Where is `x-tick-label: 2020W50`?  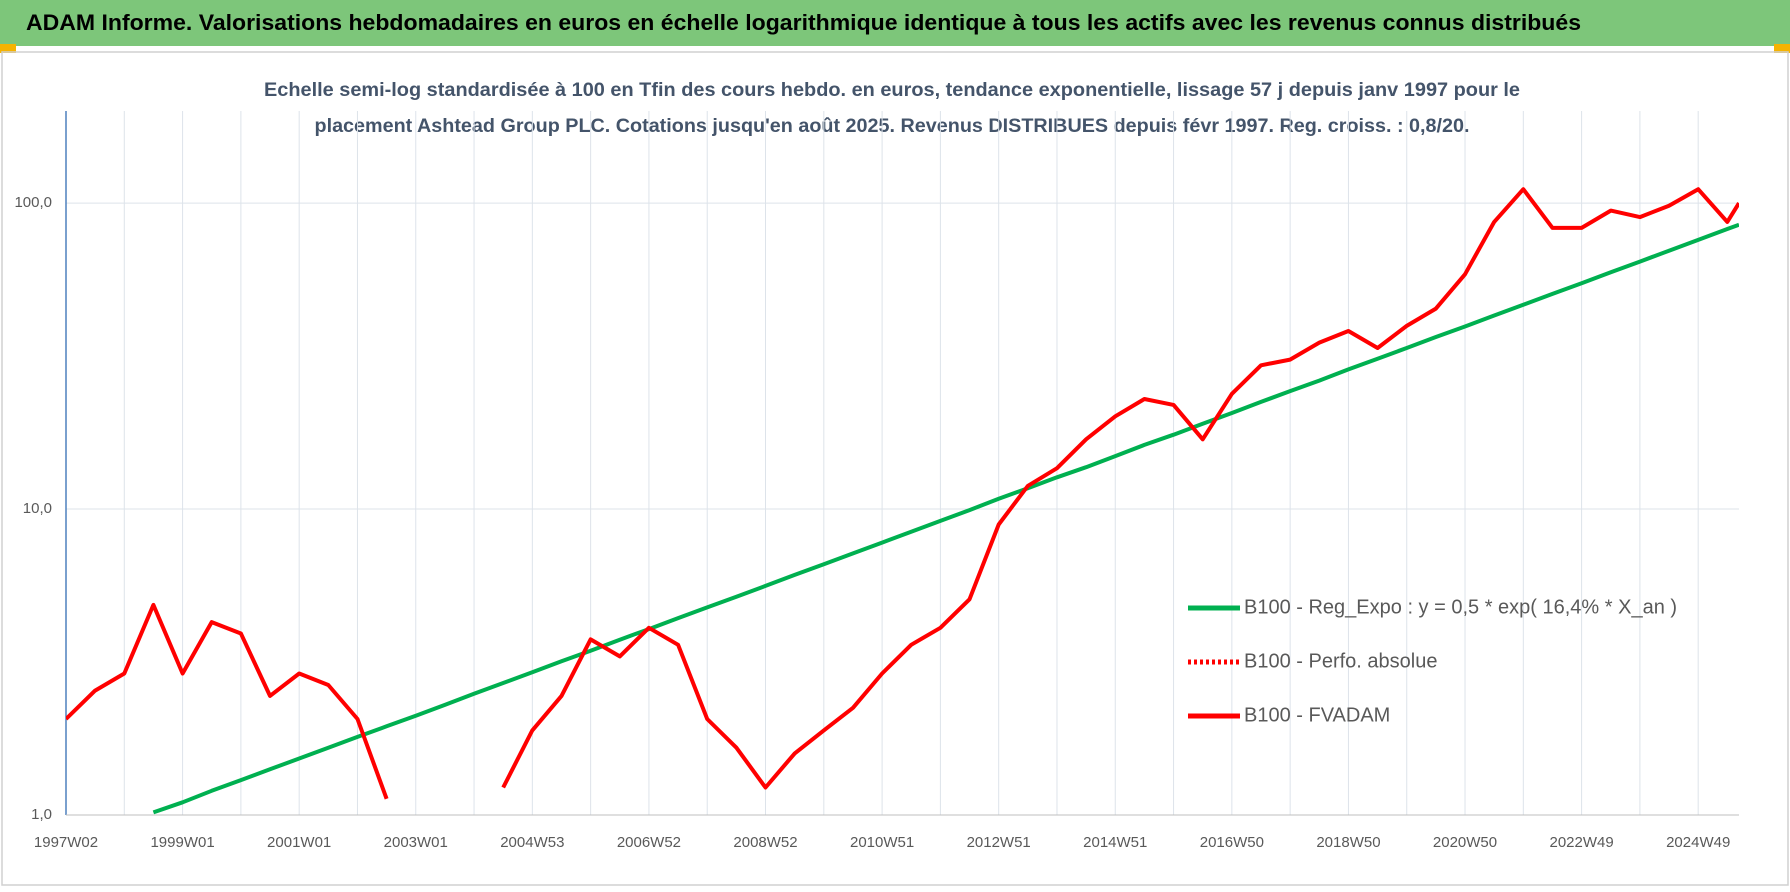 x-tick-label: 2020W50 is located at coordinates (1465, 842).